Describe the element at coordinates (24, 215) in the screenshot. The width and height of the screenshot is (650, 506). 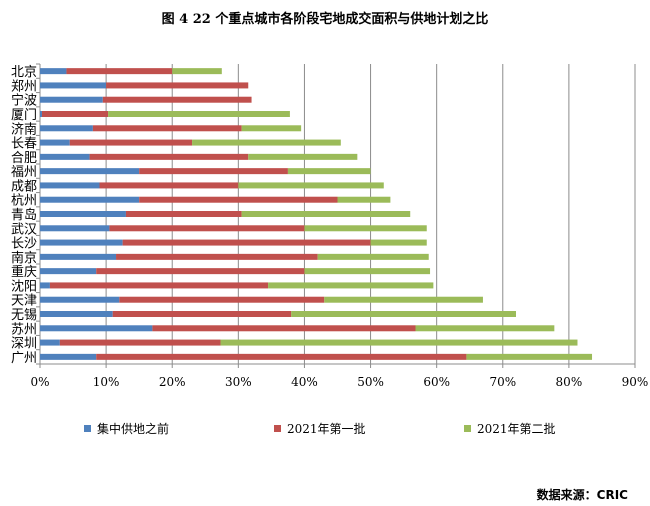
I see `y-tick-label: 青岛` at that location.